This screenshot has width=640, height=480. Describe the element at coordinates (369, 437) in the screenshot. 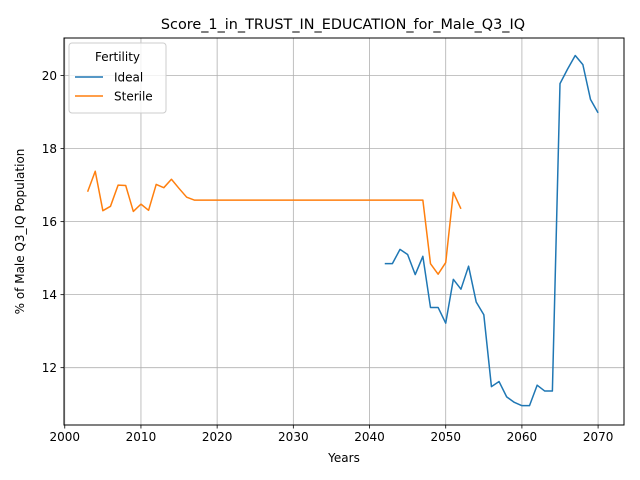

I see `x-tick-label: 2040` at that location.